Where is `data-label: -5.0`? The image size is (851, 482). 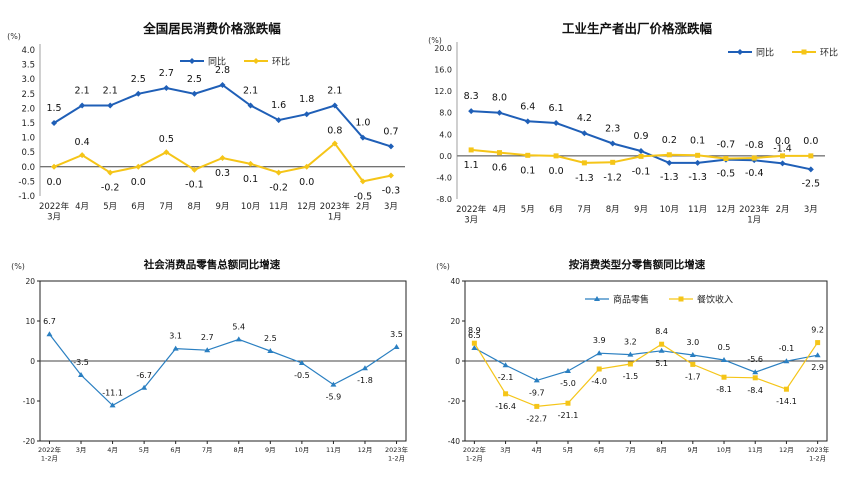
data-label: -5.0 is located at coordinates (568, 383).